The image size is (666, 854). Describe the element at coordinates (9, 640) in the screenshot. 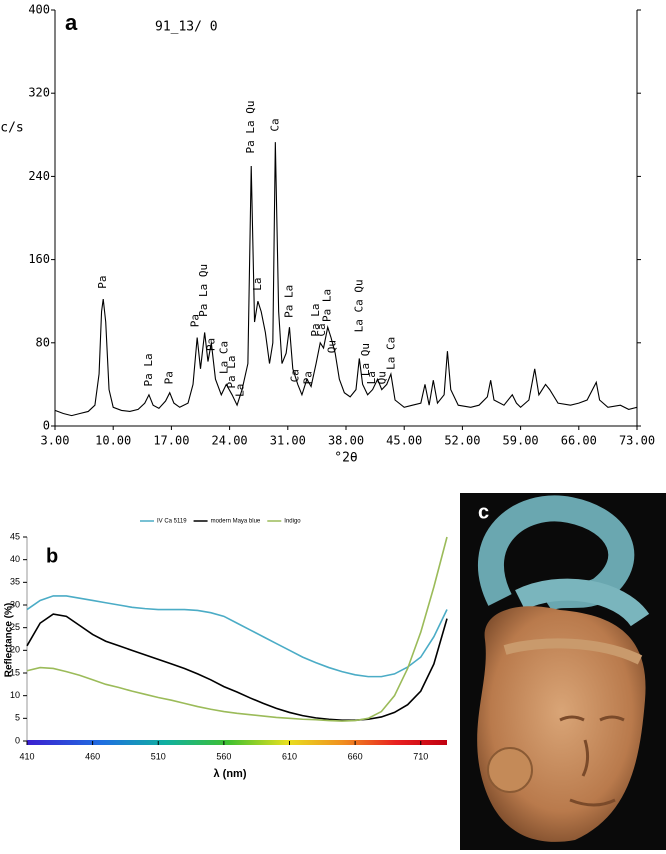

I see `y-axis-title: Reflectance (%)` at that location.